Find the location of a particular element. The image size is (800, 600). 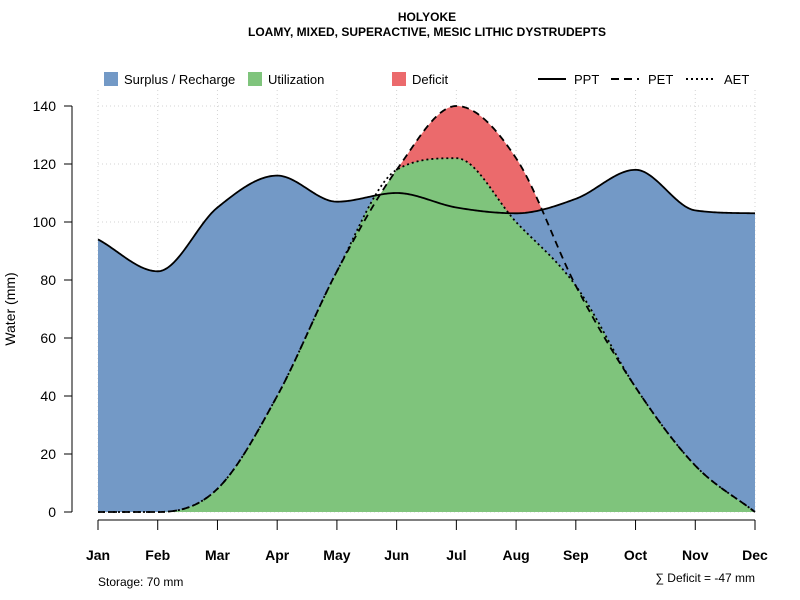

legend-label-pet: PET is located at coordinates (660, 79).